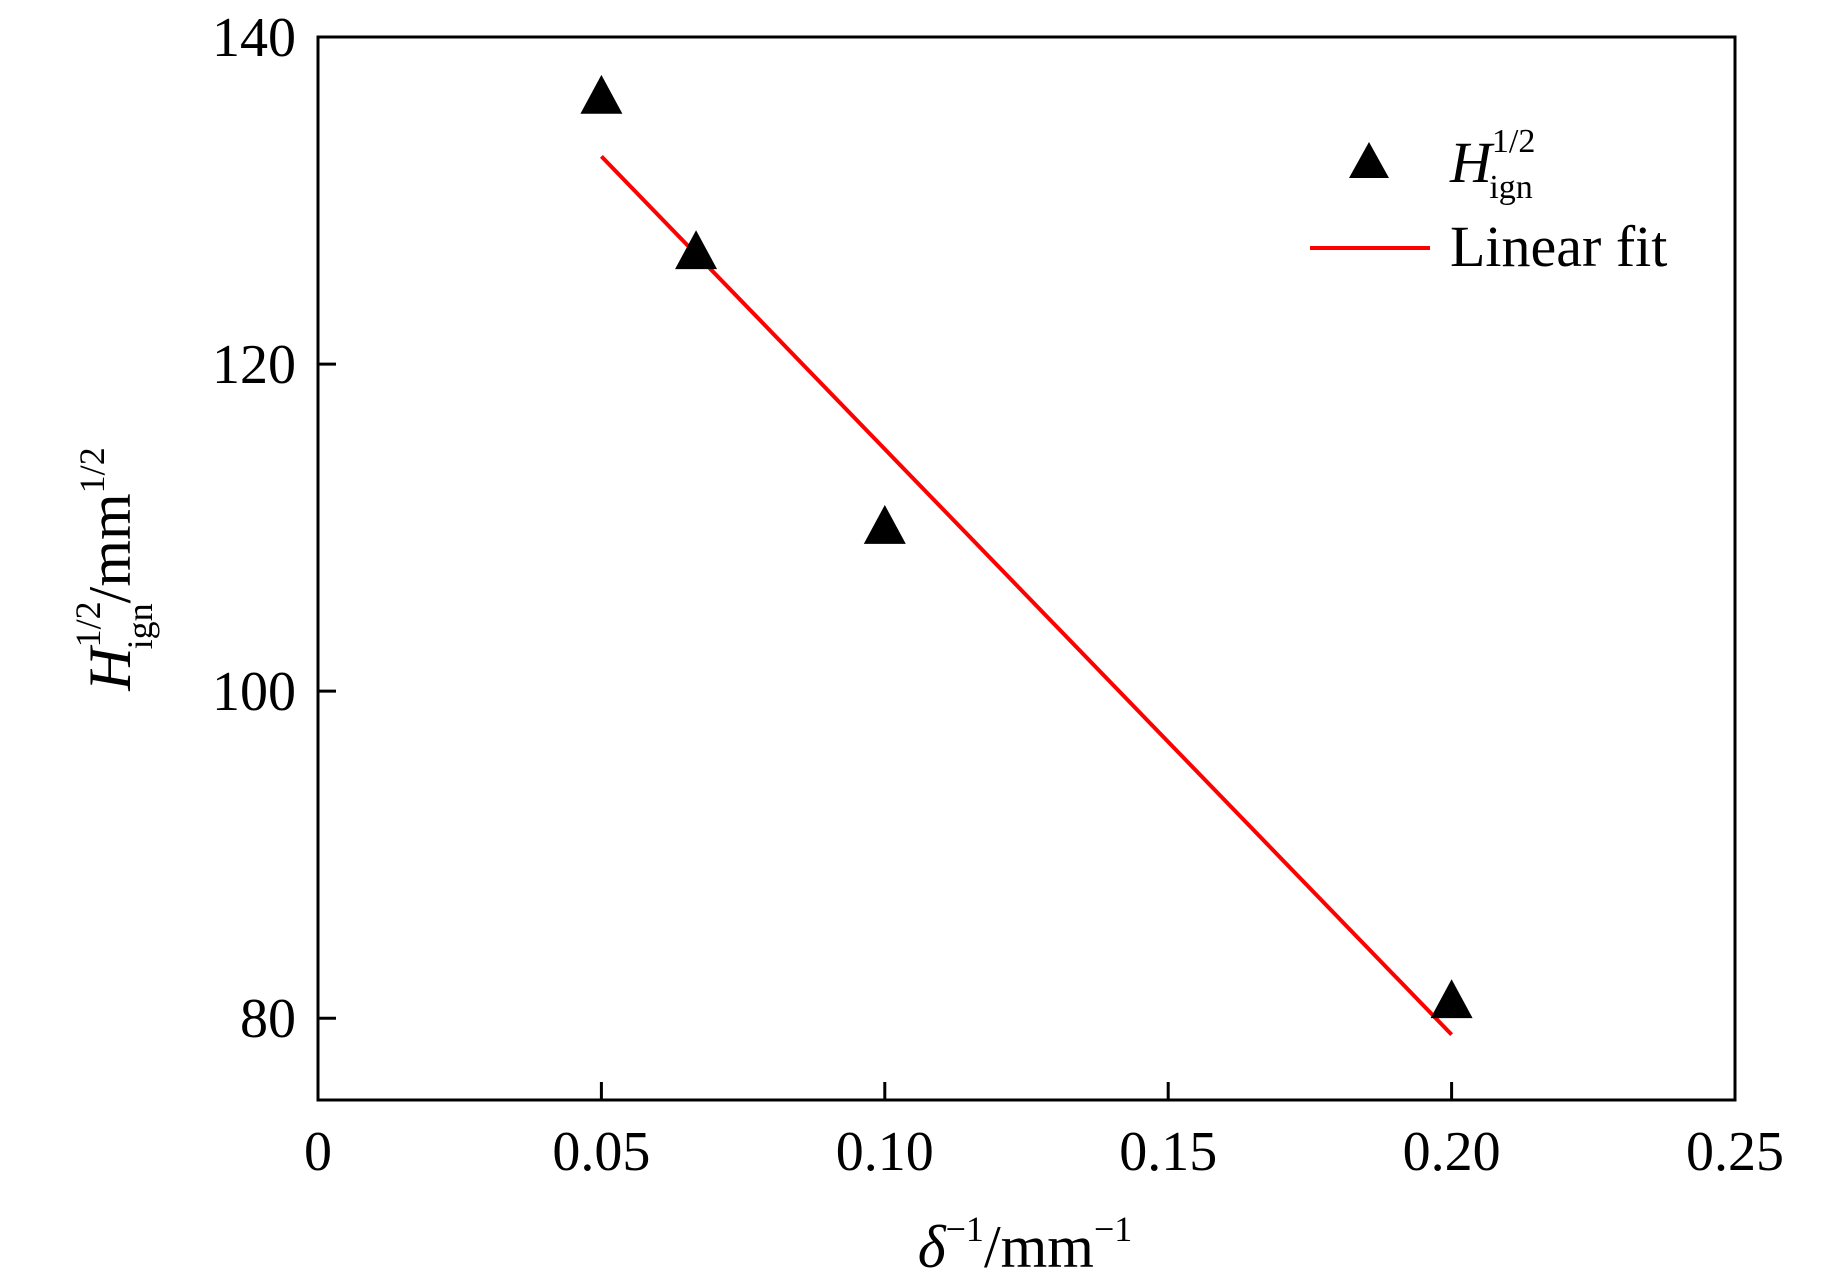  What do you see at coordinates (92, 470) in the screenshot?
I see `y-axis-unit-sup: 1/2` at bounding box center [92, 470].